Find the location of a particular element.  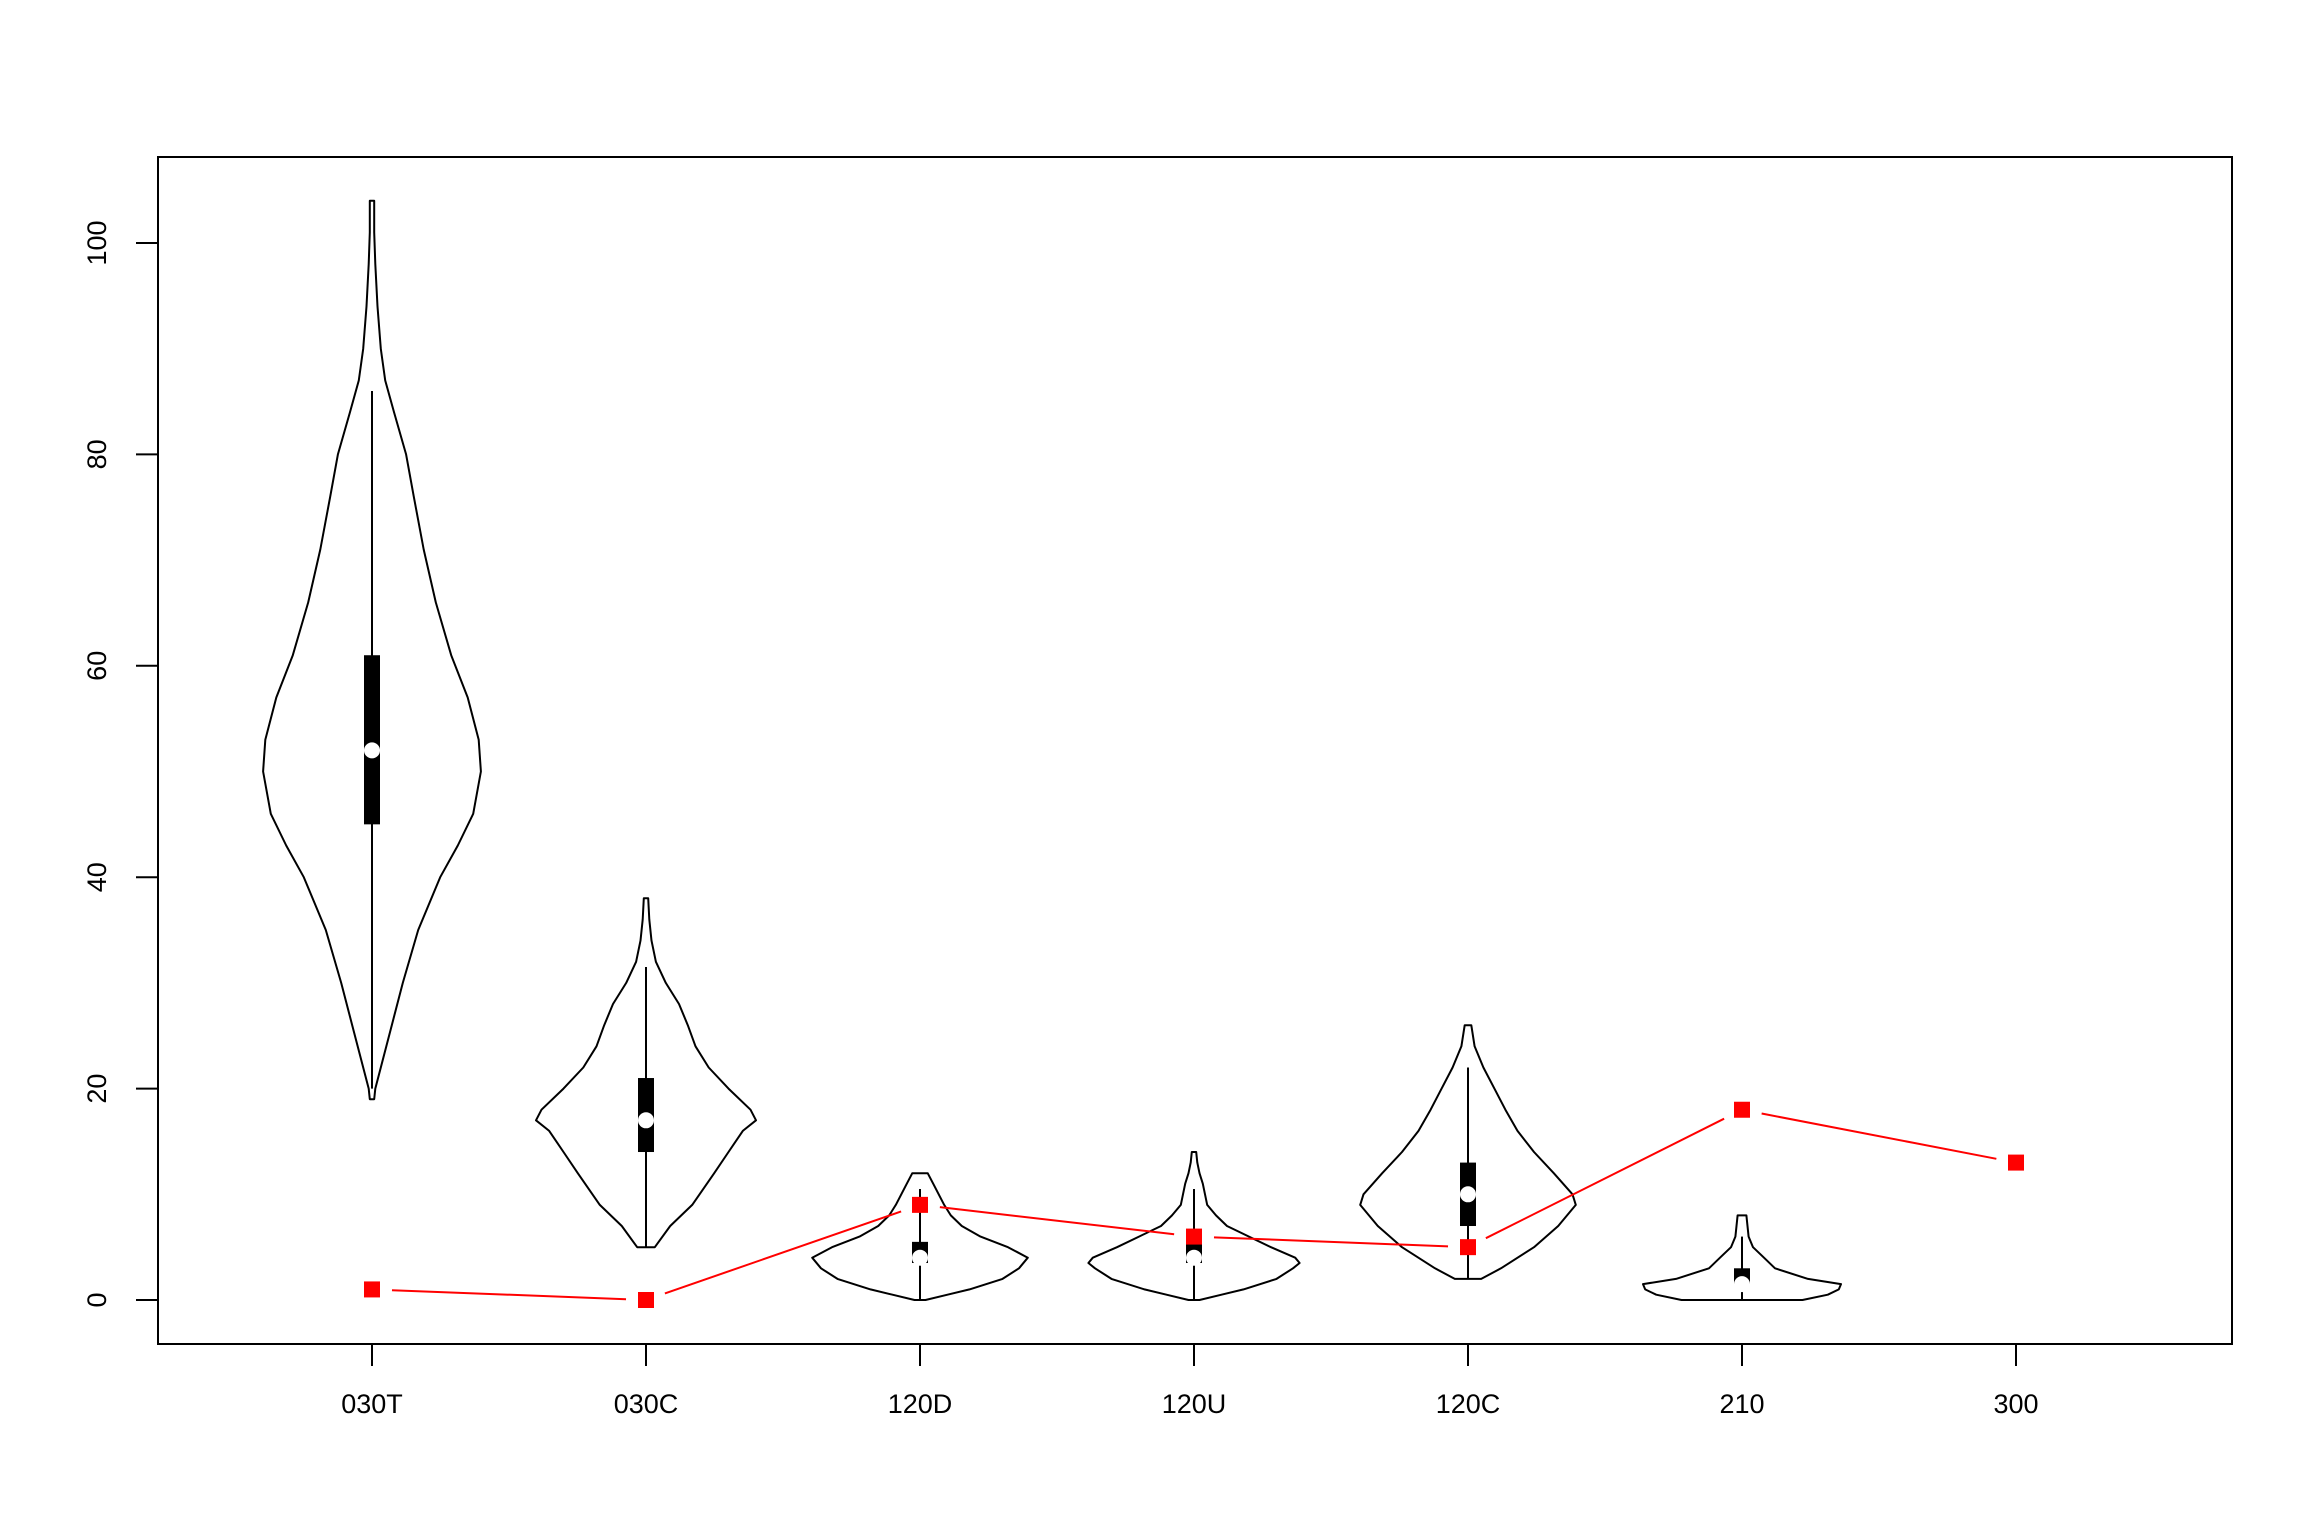

violin-box is located at coordinates (372, 740).